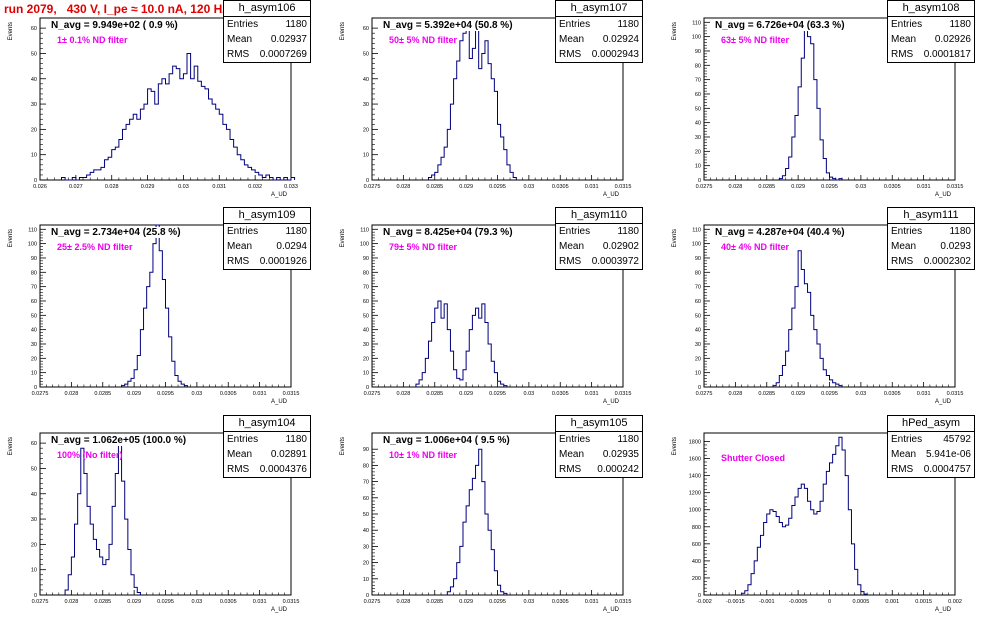 The image size is (996, 622). Describe the element at coordinates (34, 273) in the screenshot. I see `y-tick-label: 80` at that location.